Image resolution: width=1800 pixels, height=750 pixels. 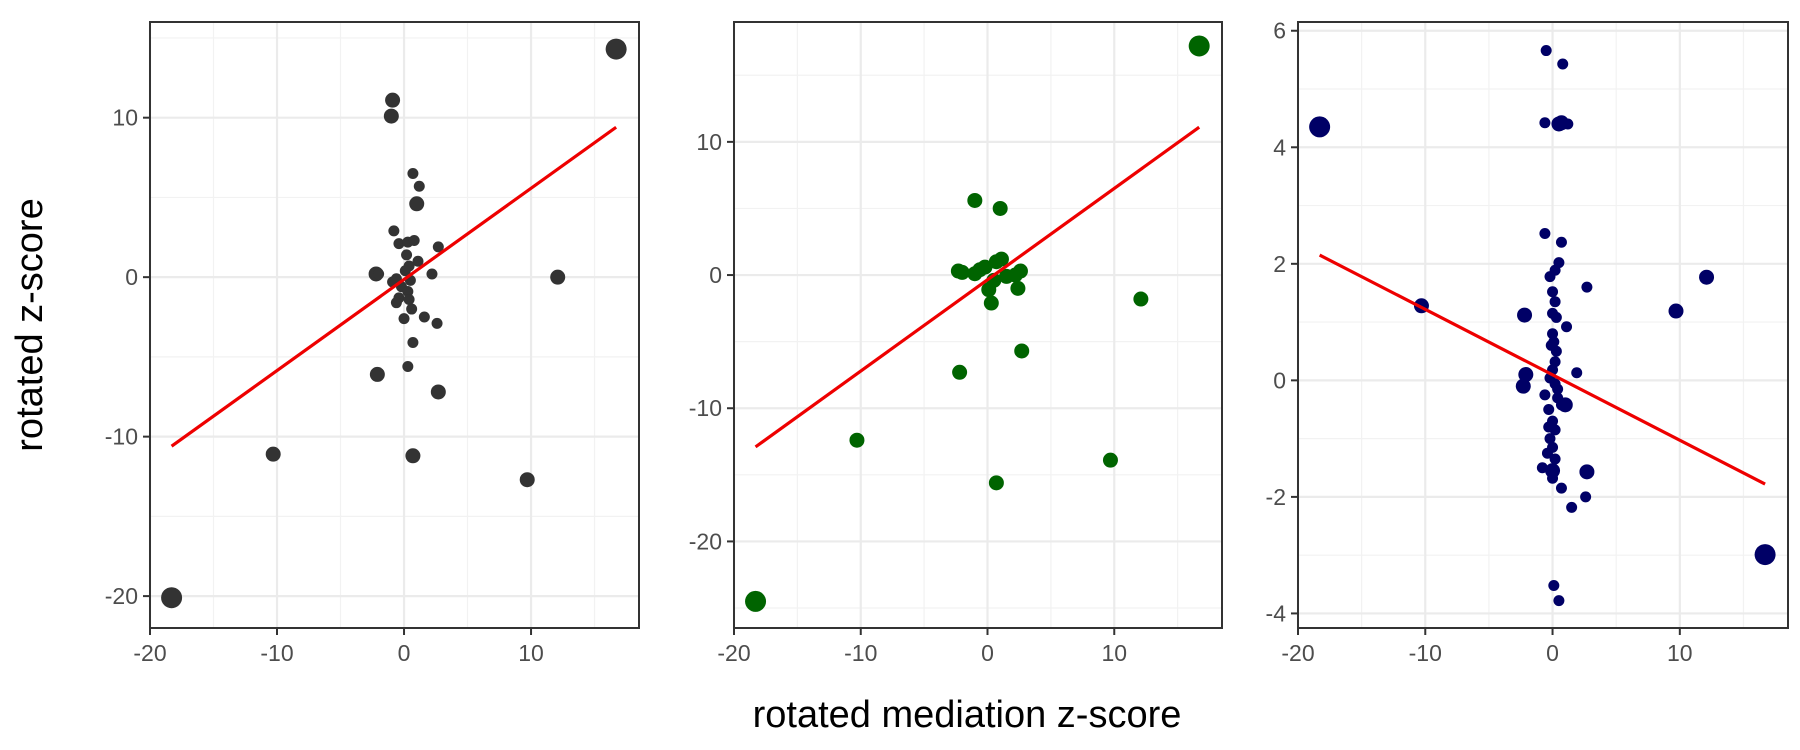 I want to click on y-tick-label: -4, so click(x=1276, y=613).